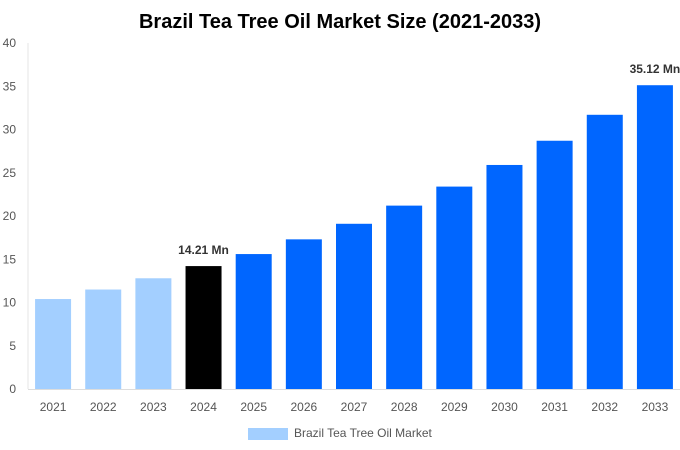 The height and width of the screenshot is (450, 680). What do you see at coordinates (655, 69) in the screenshot?
I see `data-label: 35.12 Mn` at bounding box center [655, 69].